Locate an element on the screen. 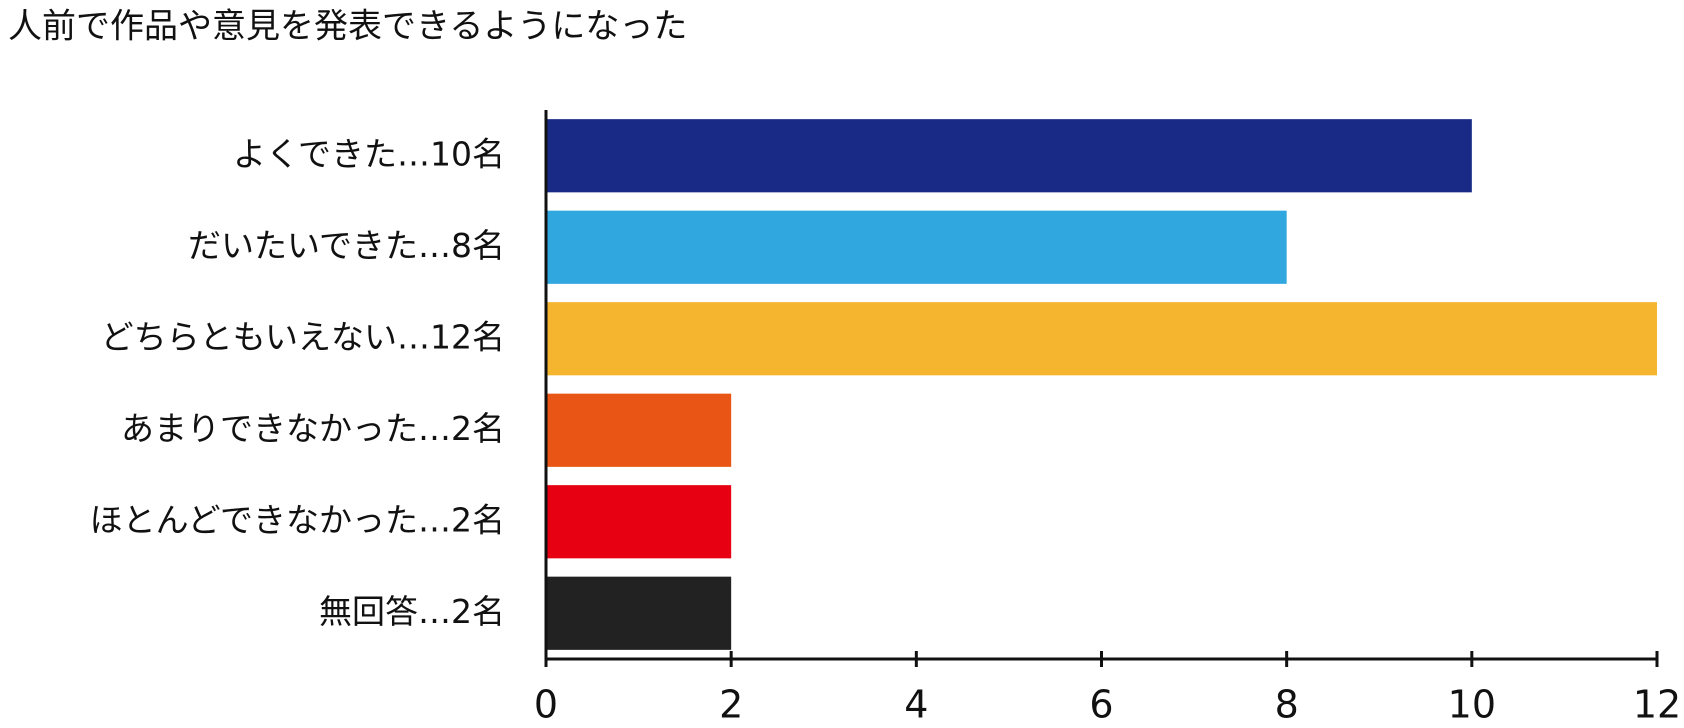 The image size is (1684, 728). y-tick-label: あまりできなかった…2名 is located at coordinates (313, 428).